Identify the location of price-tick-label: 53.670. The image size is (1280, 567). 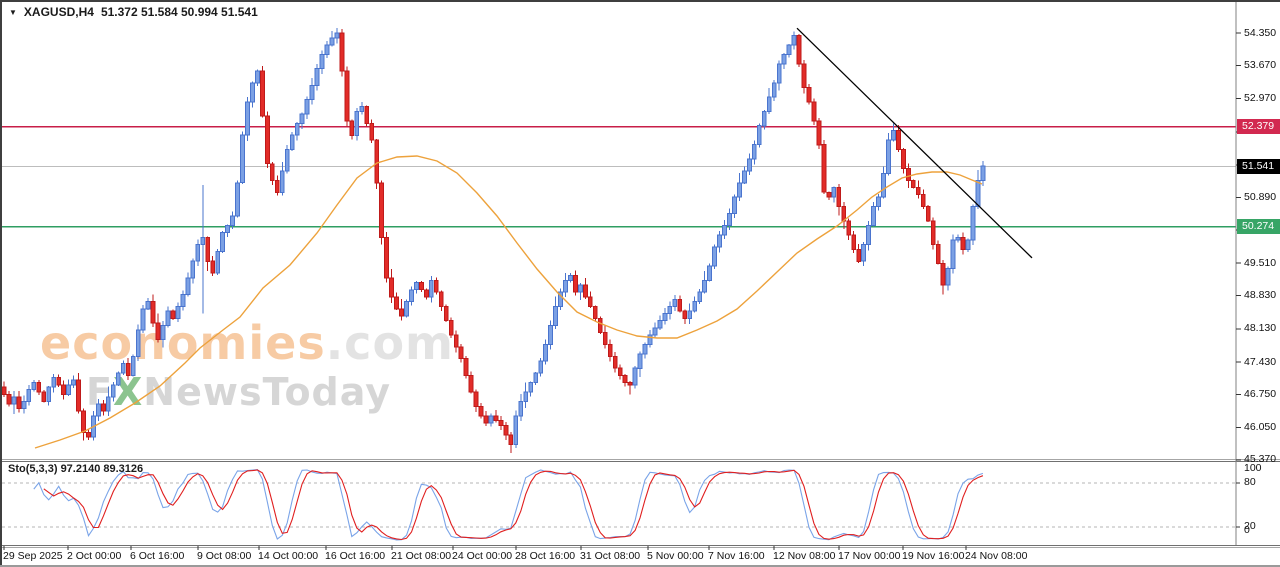
(1260, 64).